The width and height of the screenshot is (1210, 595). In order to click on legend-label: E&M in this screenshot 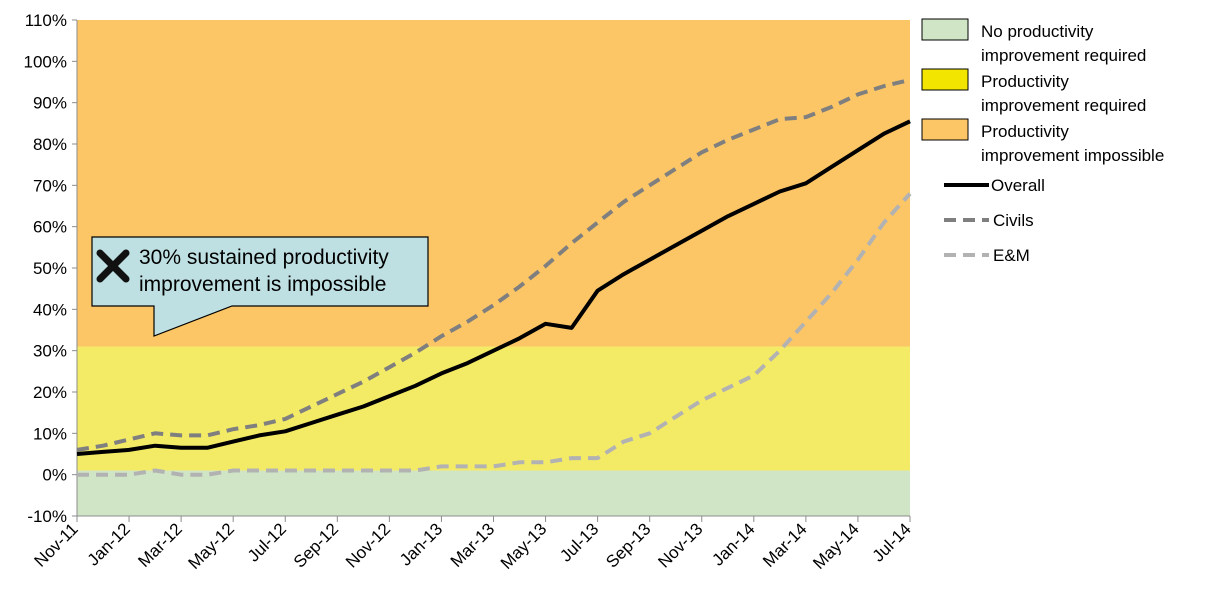, I will do `click(1011, 255)`.